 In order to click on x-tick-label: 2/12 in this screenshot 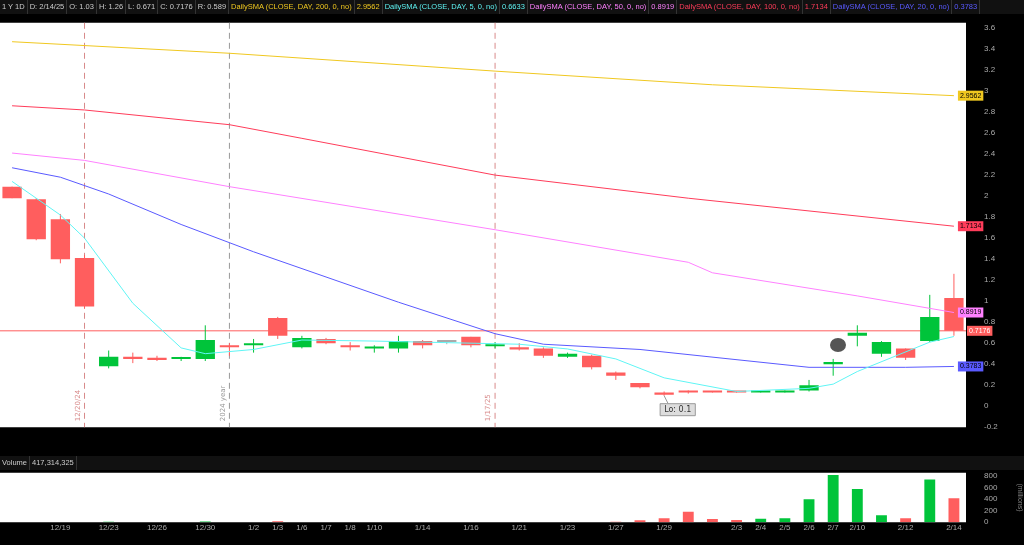, I will do `click(905, 528)`.